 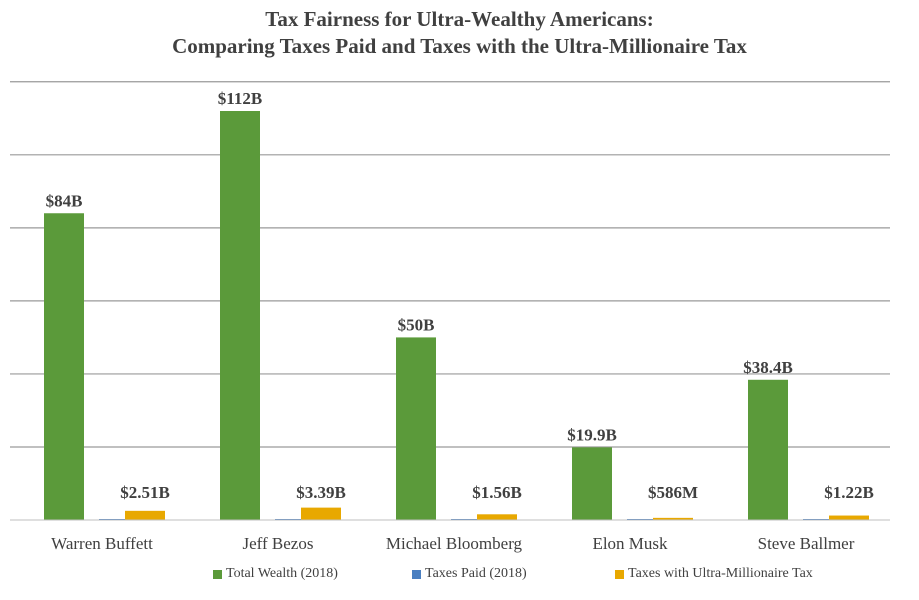 I want to click on data-label: $2.51B, so click(x=145, y=492).